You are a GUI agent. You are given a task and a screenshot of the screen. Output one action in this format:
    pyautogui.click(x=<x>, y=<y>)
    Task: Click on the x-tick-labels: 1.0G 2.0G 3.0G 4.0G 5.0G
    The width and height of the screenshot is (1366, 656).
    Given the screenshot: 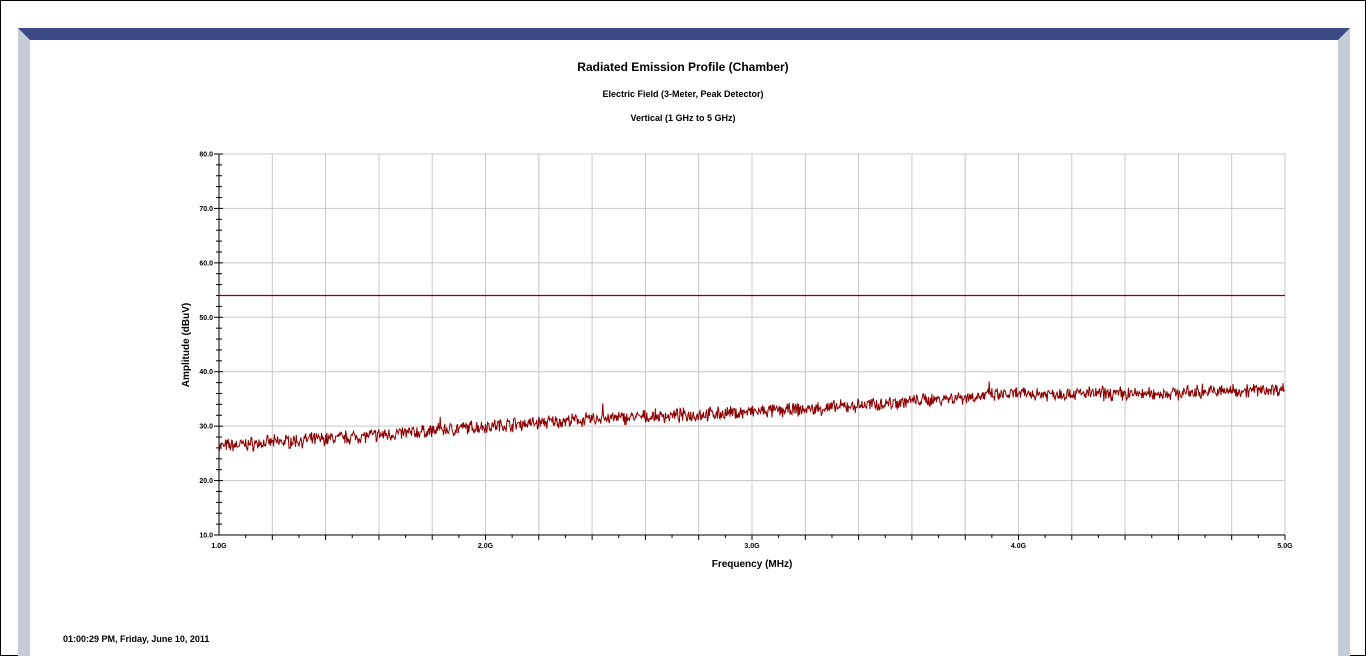 What is the action you would take?
    pyautogui.click(x=752, y=546)
    